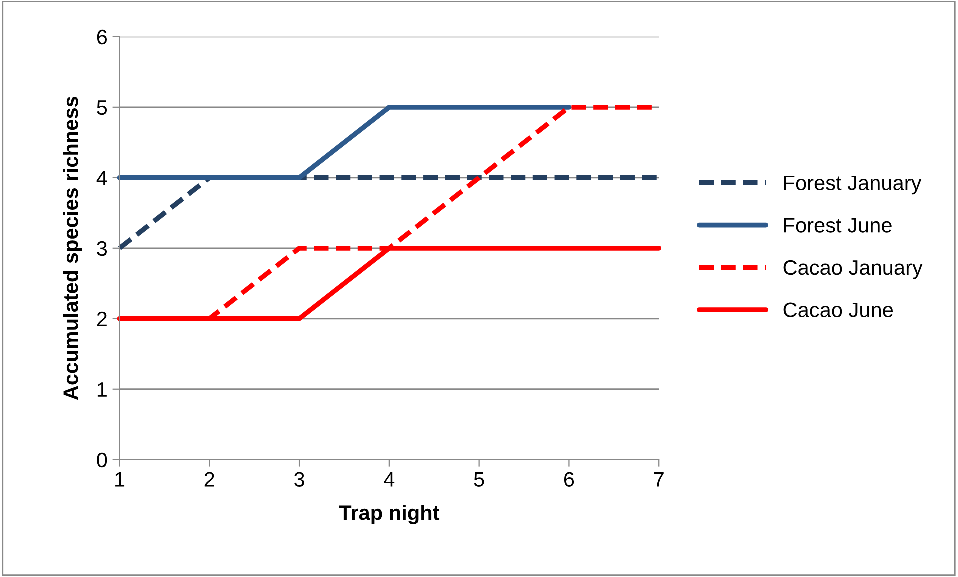 The image size is (958, 577). I want to click on y-tick-label: 1, so click(102, 389).